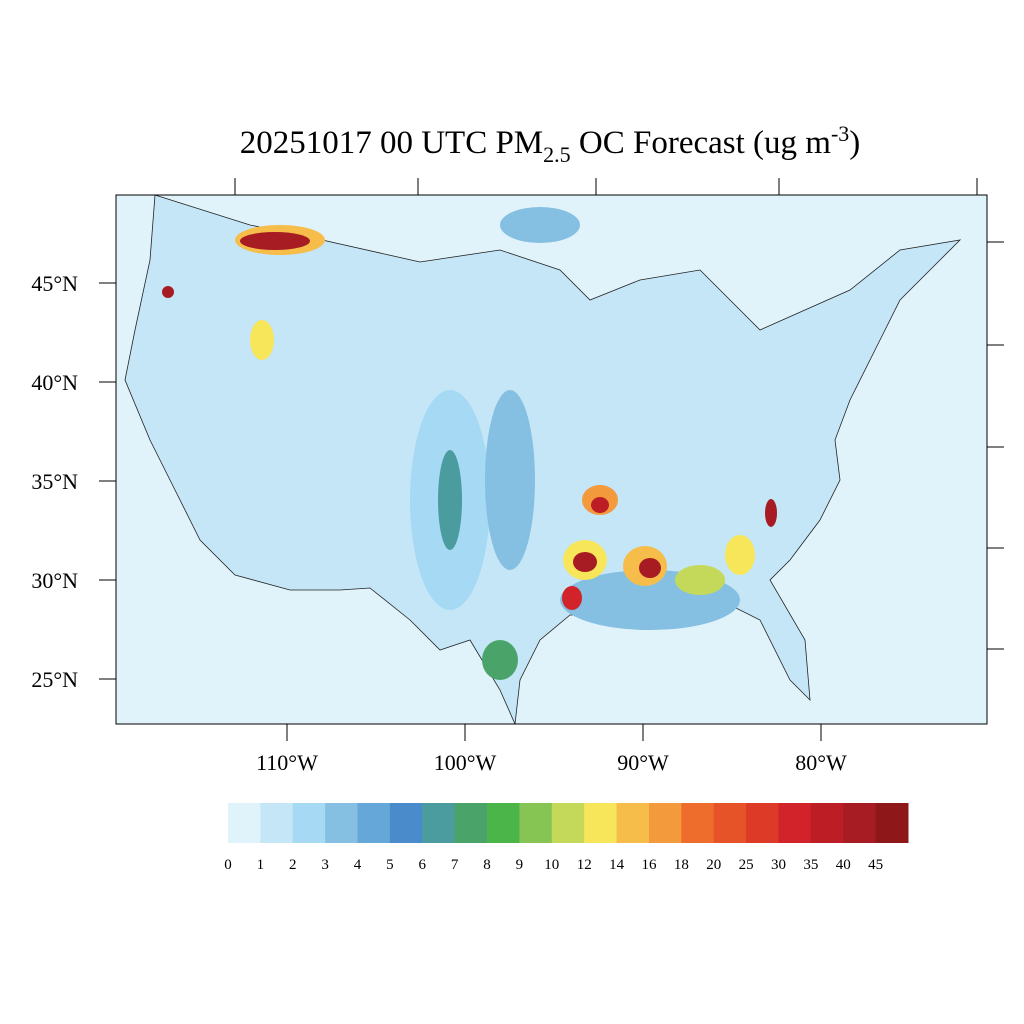 This screenshot has width=1024, height=1024. I want to click on title-sup: -3, so click(840, 133).